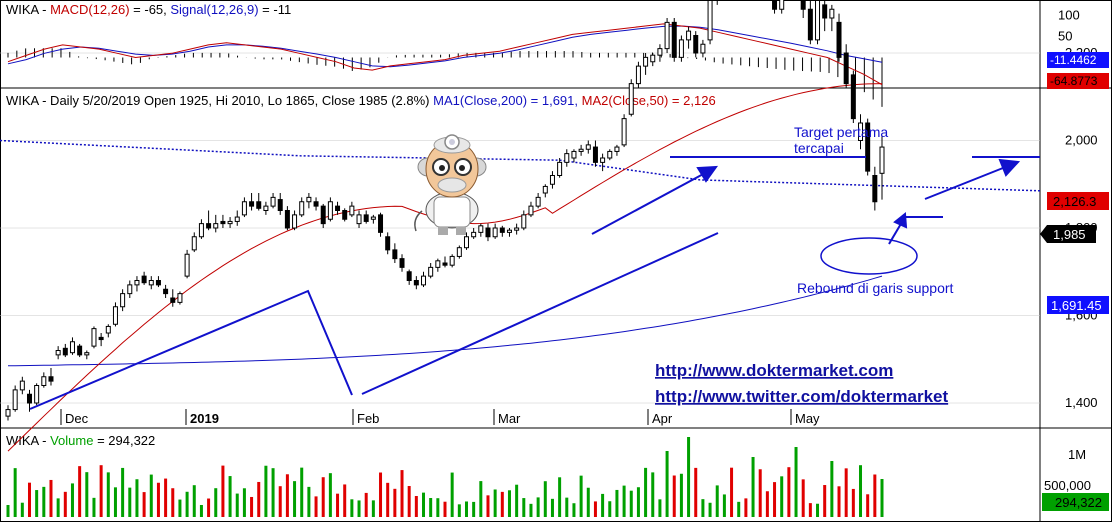 The image size is (1112, 522). What do you see at coordinates (445, 477) in the screenshot?
I see `volume-bars` at bounding box center [445, 477].